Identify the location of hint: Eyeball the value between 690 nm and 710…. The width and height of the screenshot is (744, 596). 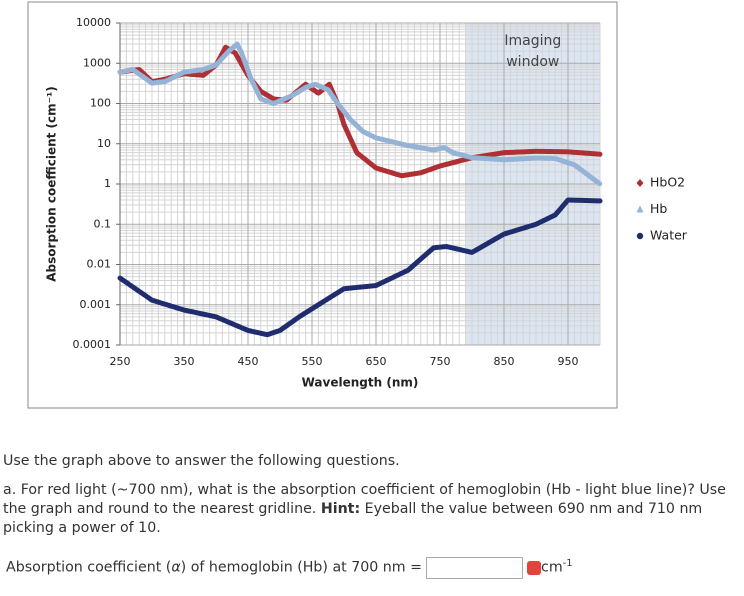
(353, 518).